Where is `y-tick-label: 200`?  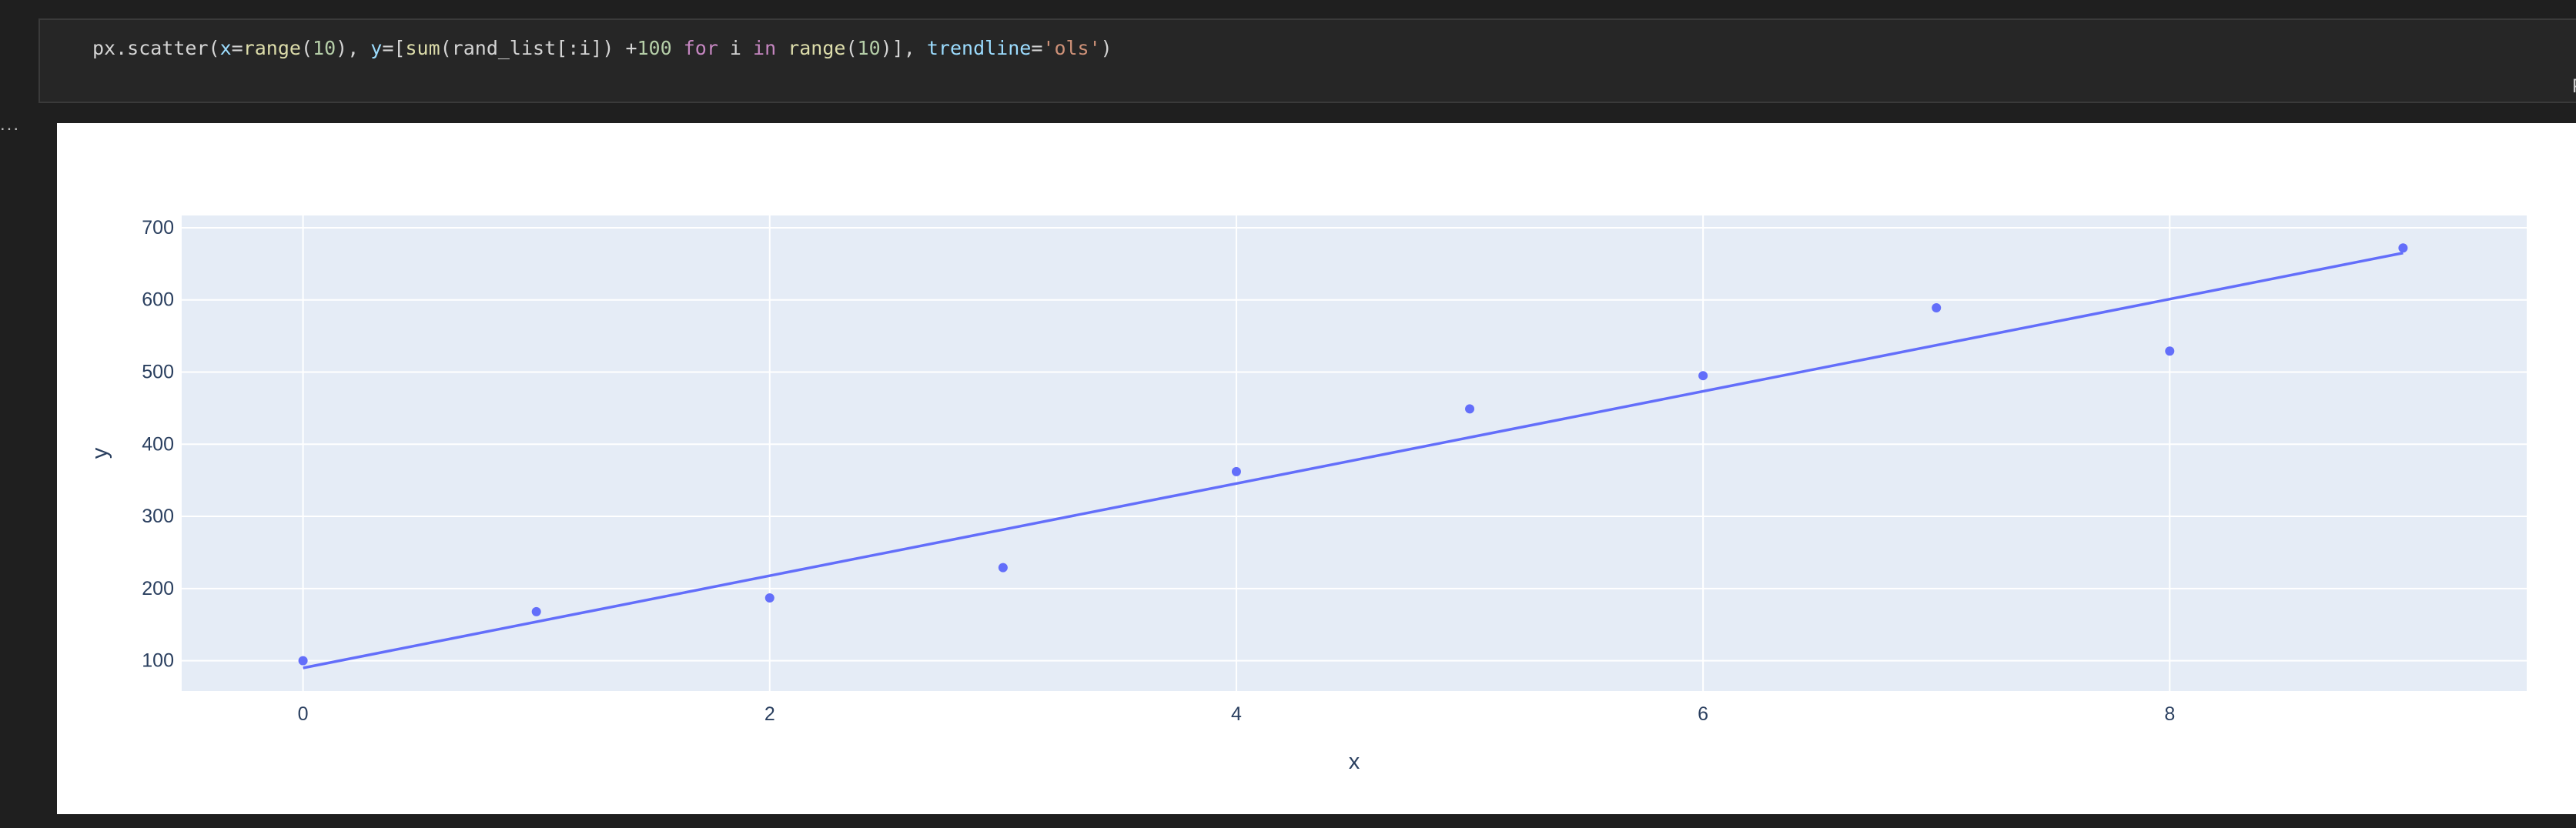
y-tick-label: 200 is located at coordinates (158, 588).